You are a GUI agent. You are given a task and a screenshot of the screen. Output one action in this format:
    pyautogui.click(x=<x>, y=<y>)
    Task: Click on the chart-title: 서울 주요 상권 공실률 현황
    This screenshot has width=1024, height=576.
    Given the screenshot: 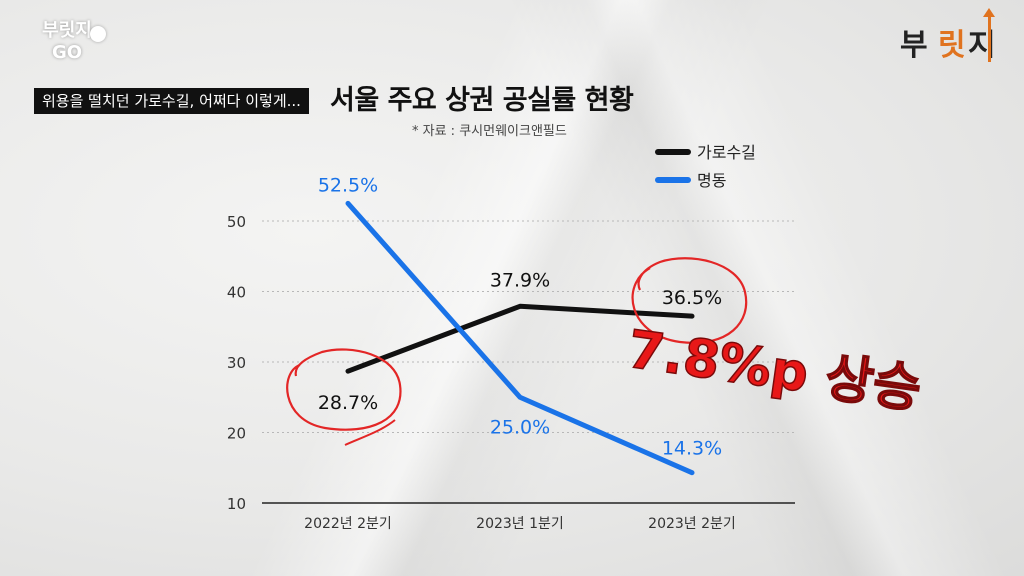 What is the action you would take?
    pyautogui.click(x=482, y=100)
    